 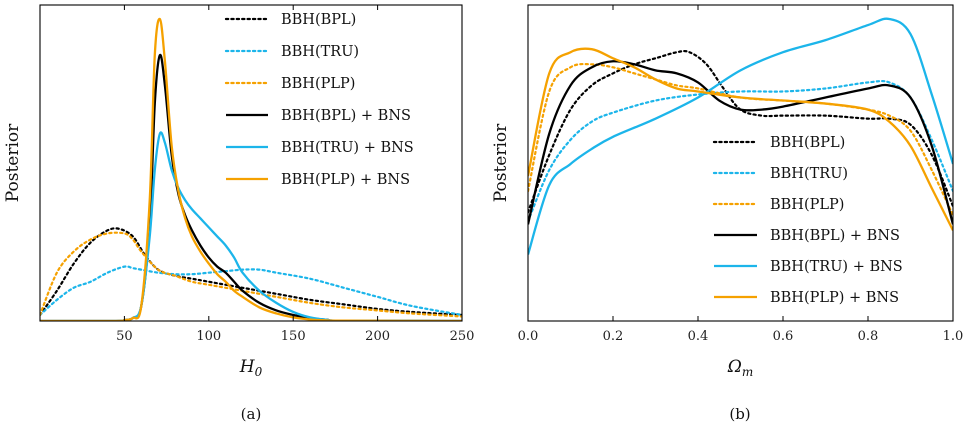 I want to click on x-tick-label: 0.8, so click(x=868, y=336).